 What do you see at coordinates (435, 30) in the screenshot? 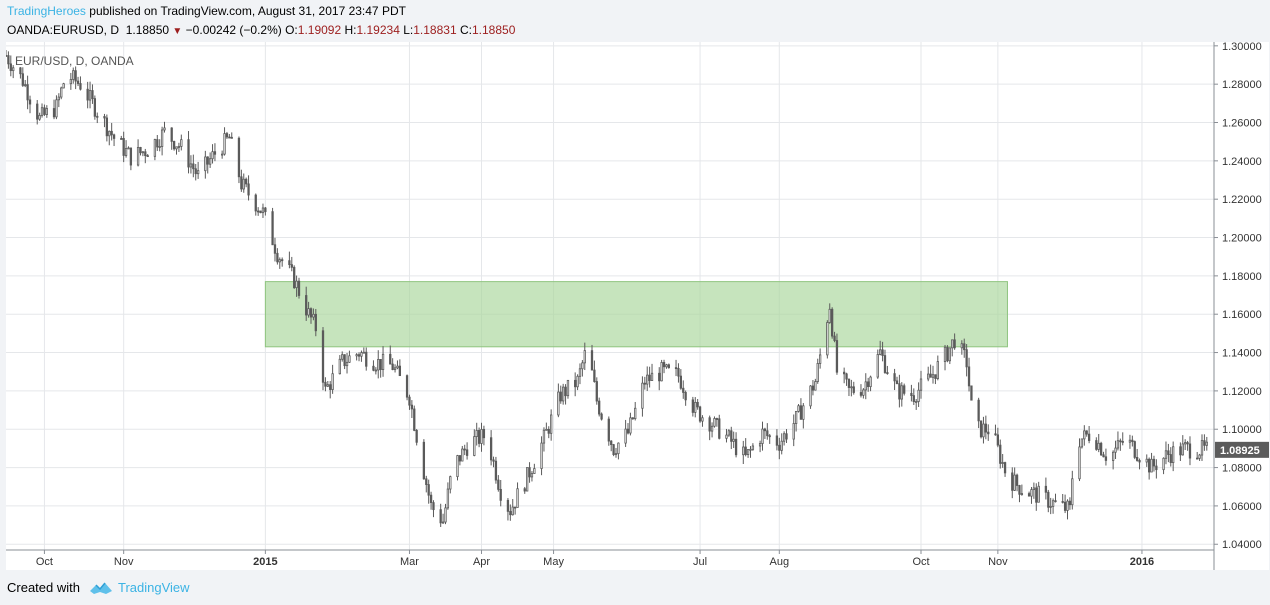
I see `low-value: 1.18831` at bounding box center [435, 30].